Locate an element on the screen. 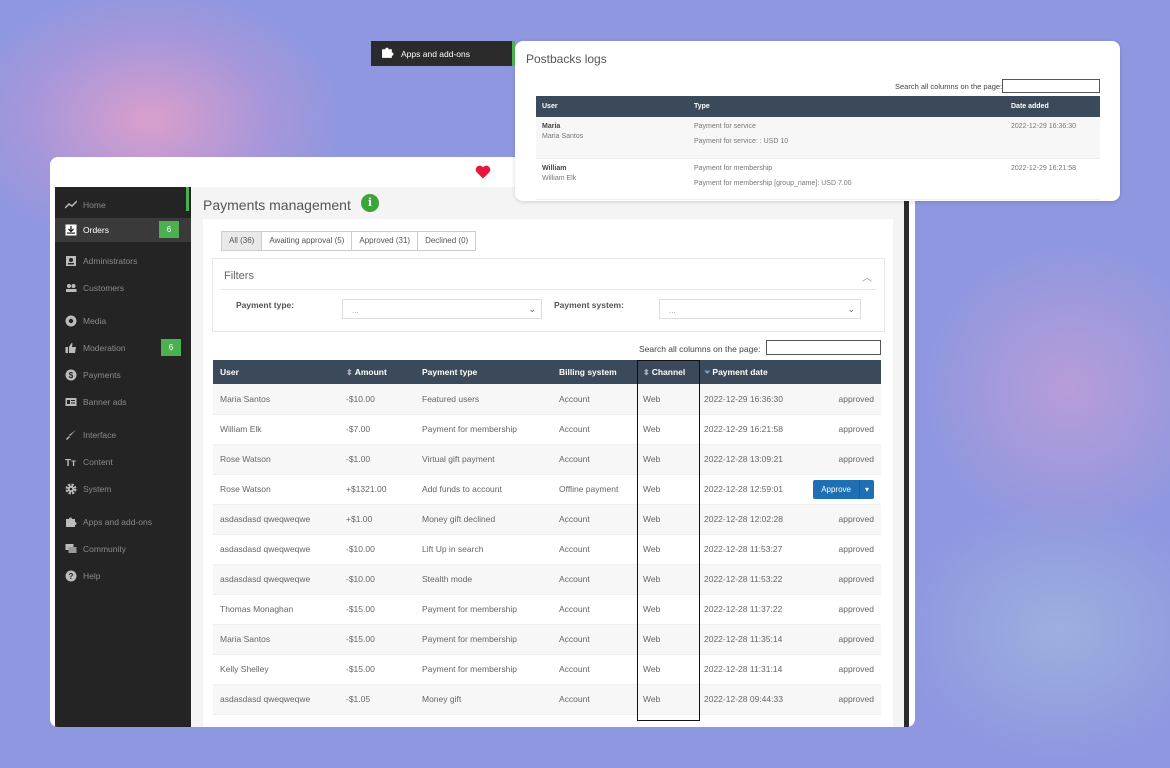 This screenshot has height=768, width=1170. sidebar-item-apps-and-add-ons: Apps and add-ons is located at coordinates (123, 522).